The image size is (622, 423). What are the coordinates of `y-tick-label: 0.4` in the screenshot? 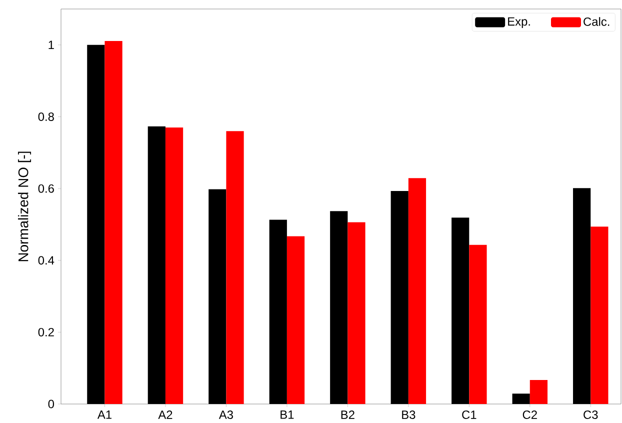 It's located at (46, 260).